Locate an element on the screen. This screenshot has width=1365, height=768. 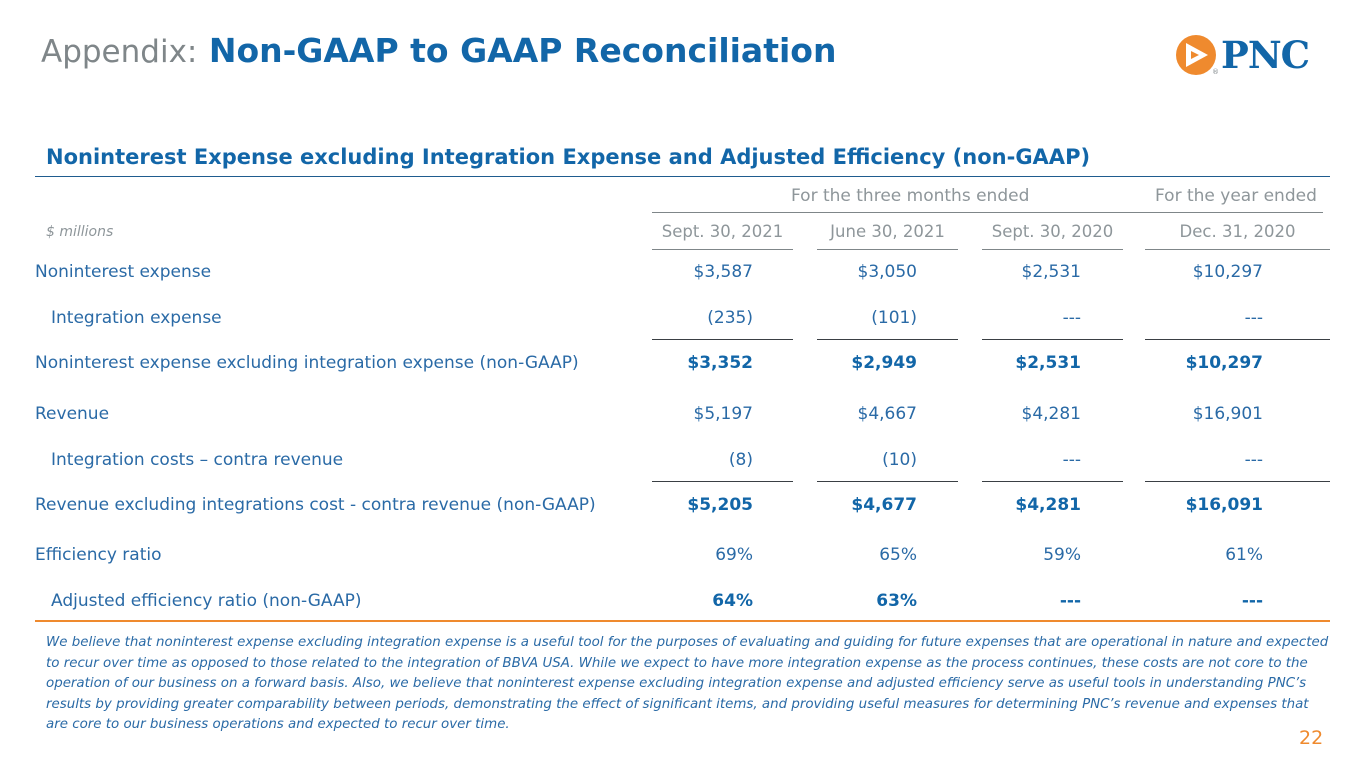
table-cell: $3,050 is located at coordinates (887, 272).